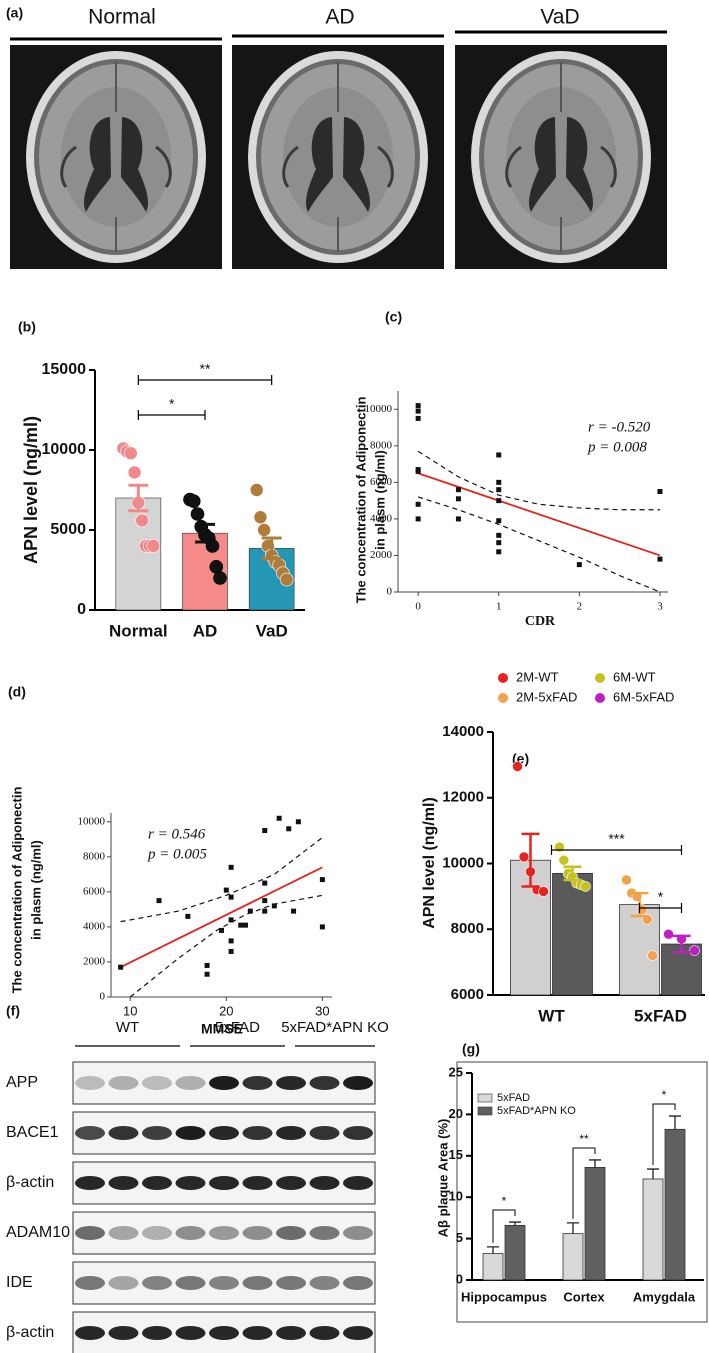  What do you see at coordinates (17, 692) in the screenshot?
I see `panel-label: (d)` at bounding box center [17, 692].